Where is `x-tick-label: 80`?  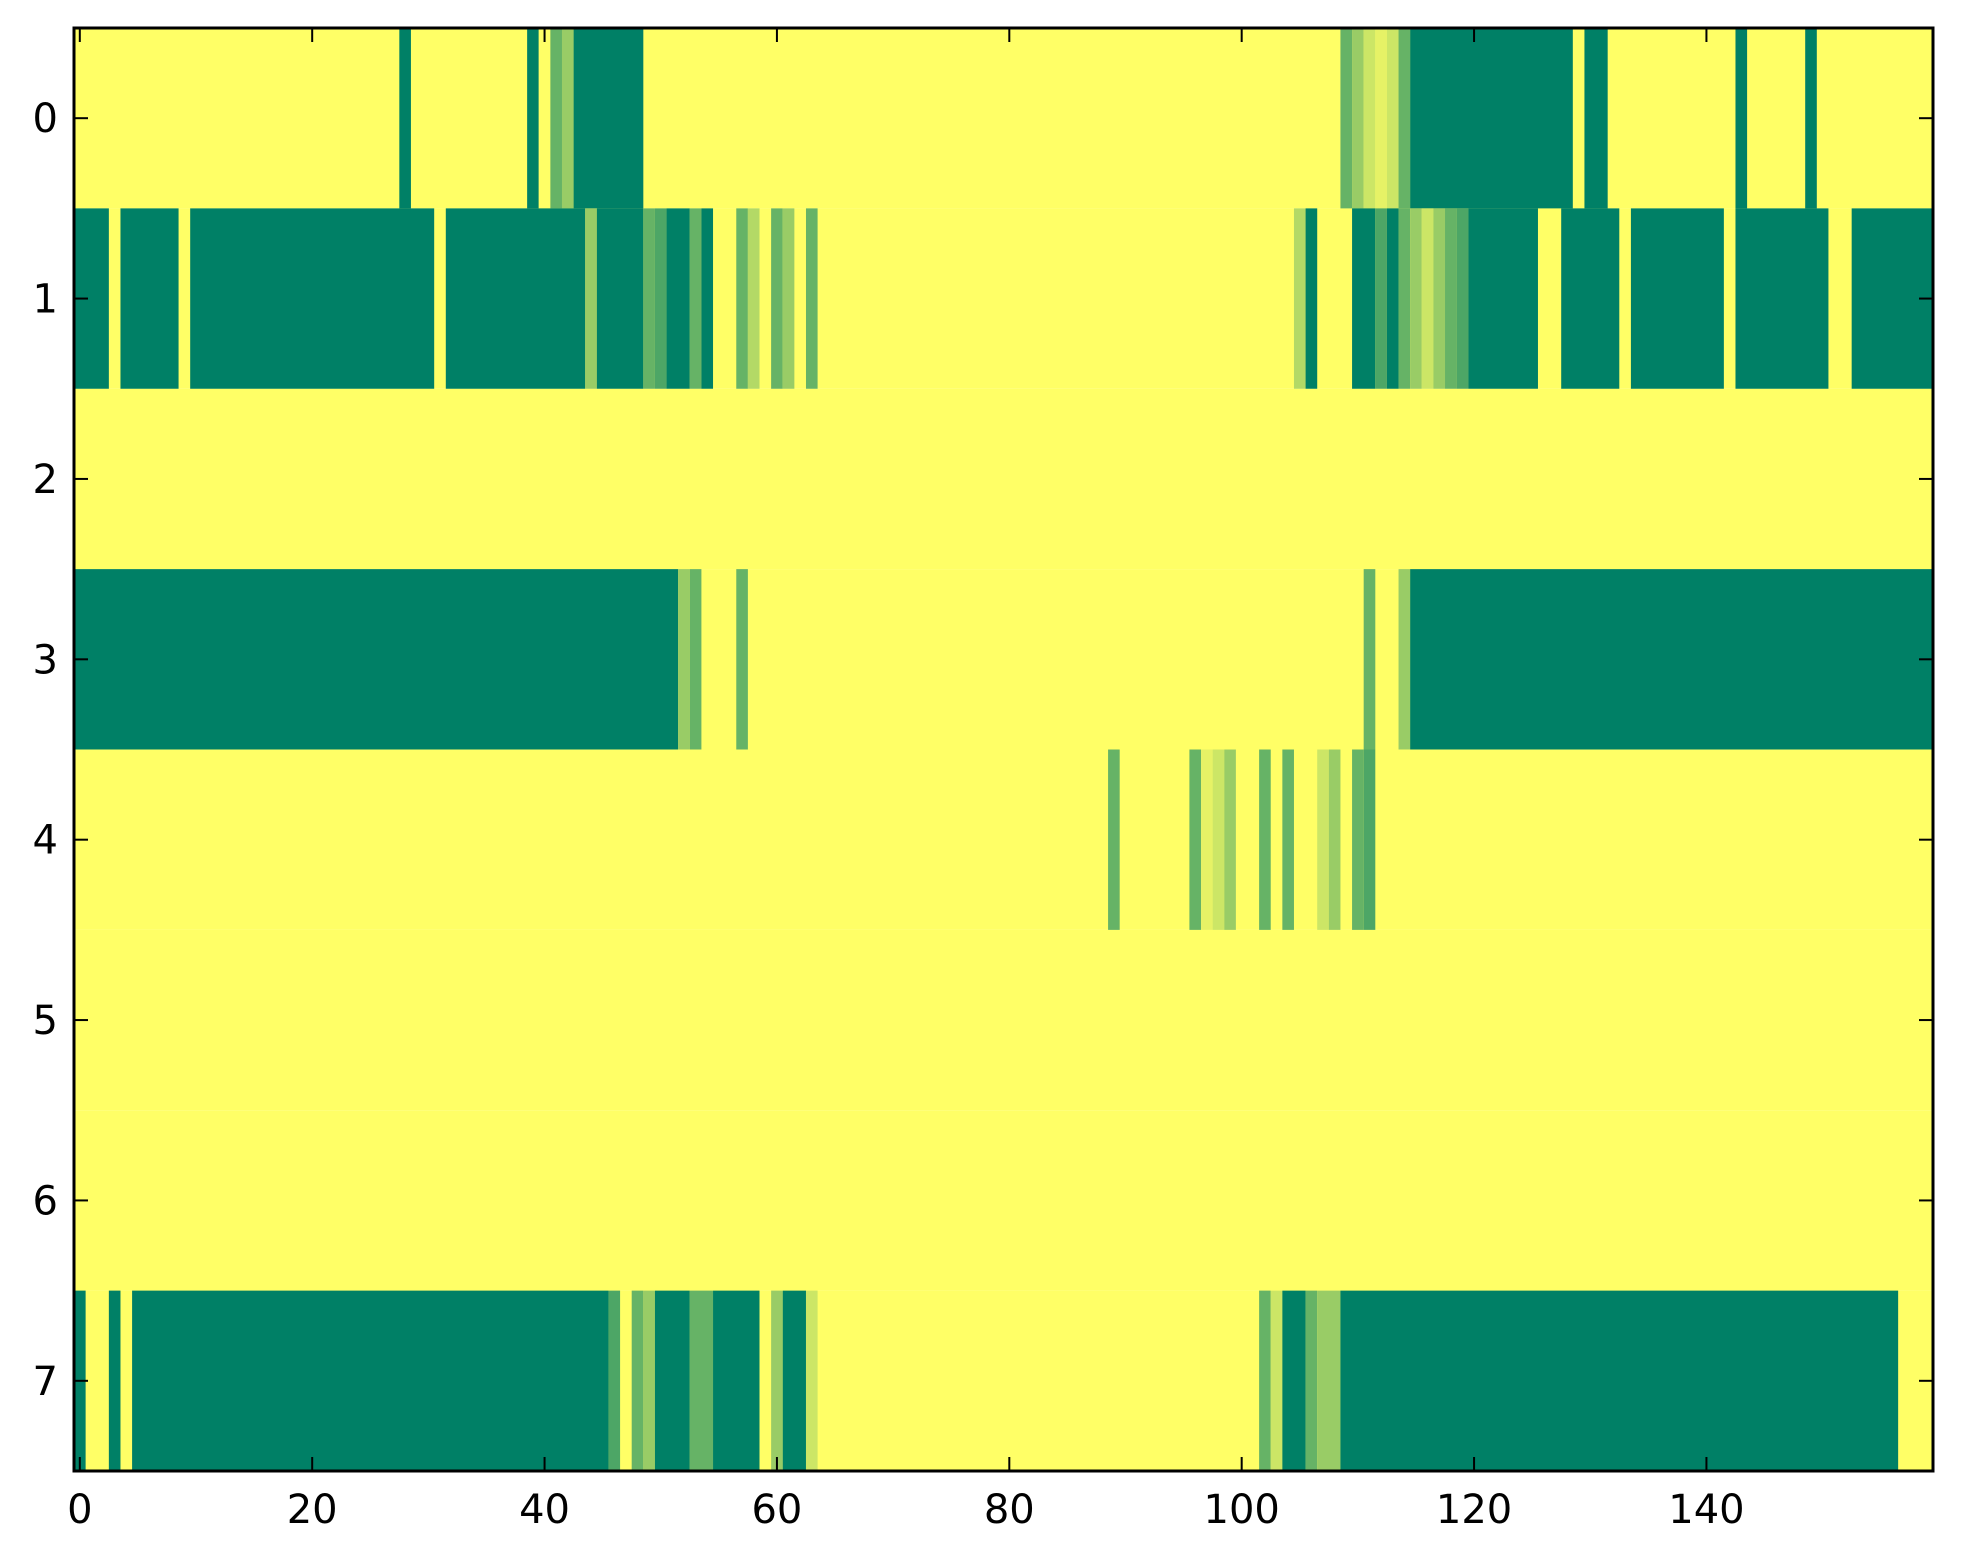
x-tick-label: 80 is located at coordinates (1009, 1510).